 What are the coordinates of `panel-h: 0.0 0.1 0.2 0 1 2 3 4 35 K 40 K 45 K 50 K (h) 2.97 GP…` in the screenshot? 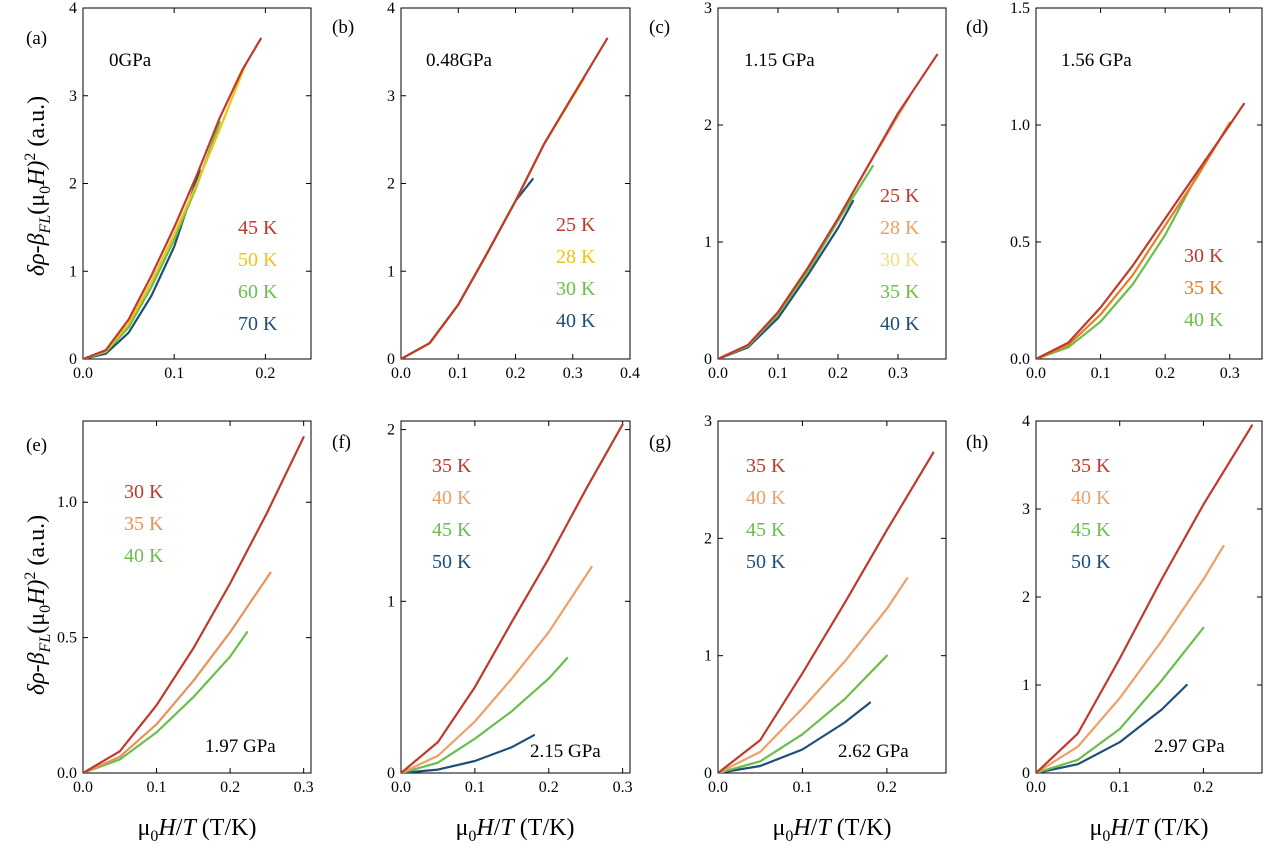 It's located at (1114, 604).